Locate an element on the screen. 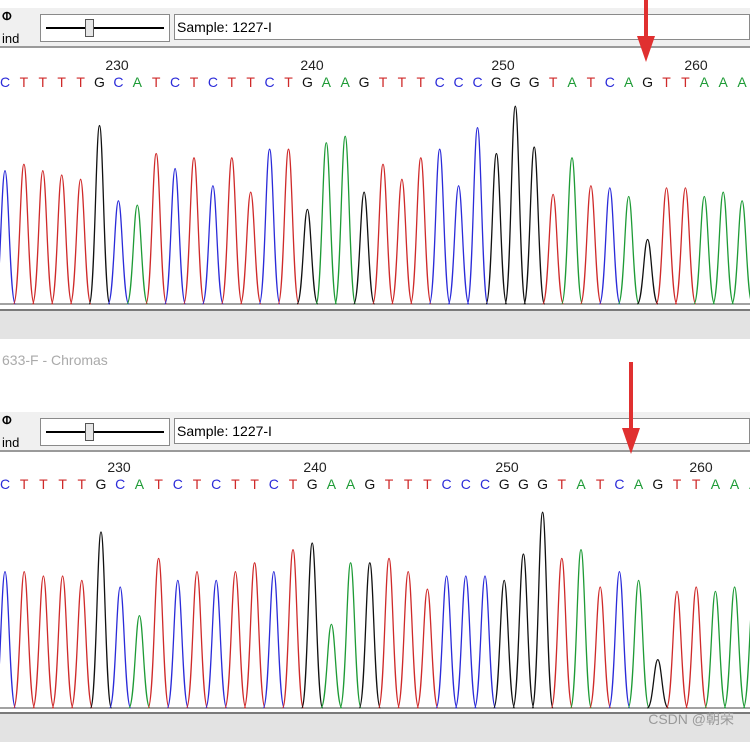 This screenshot has width=750, height=742. ruler-label: 240 is located at coordinates (315, 467).